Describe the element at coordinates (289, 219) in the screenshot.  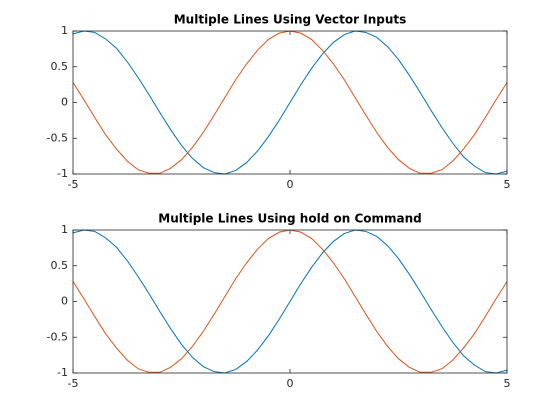
I see `chart-title: Multiple Lines Using hold on Command` at that location.